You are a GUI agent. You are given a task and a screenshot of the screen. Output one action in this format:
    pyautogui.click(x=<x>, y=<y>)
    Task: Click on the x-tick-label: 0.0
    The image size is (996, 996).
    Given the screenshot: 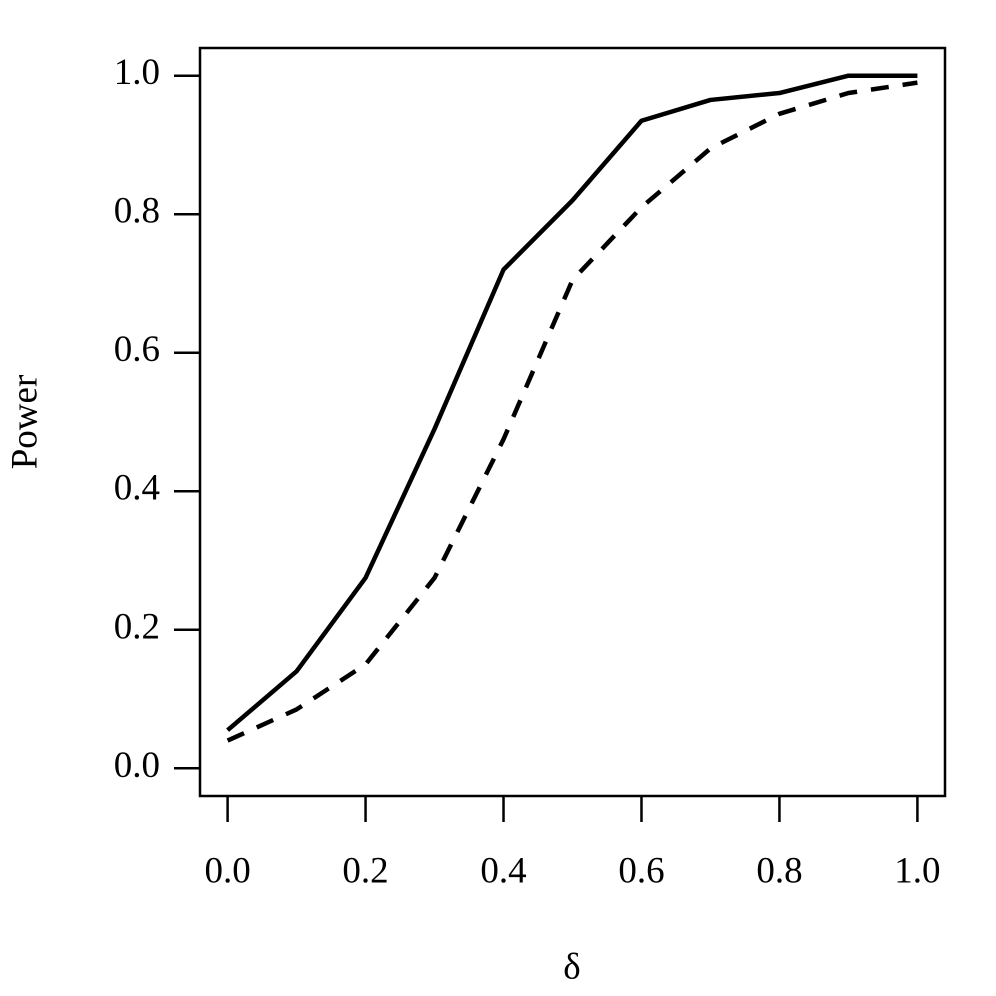 What is the action you would take?
    pyautogui.click(x=227, y=870)
    